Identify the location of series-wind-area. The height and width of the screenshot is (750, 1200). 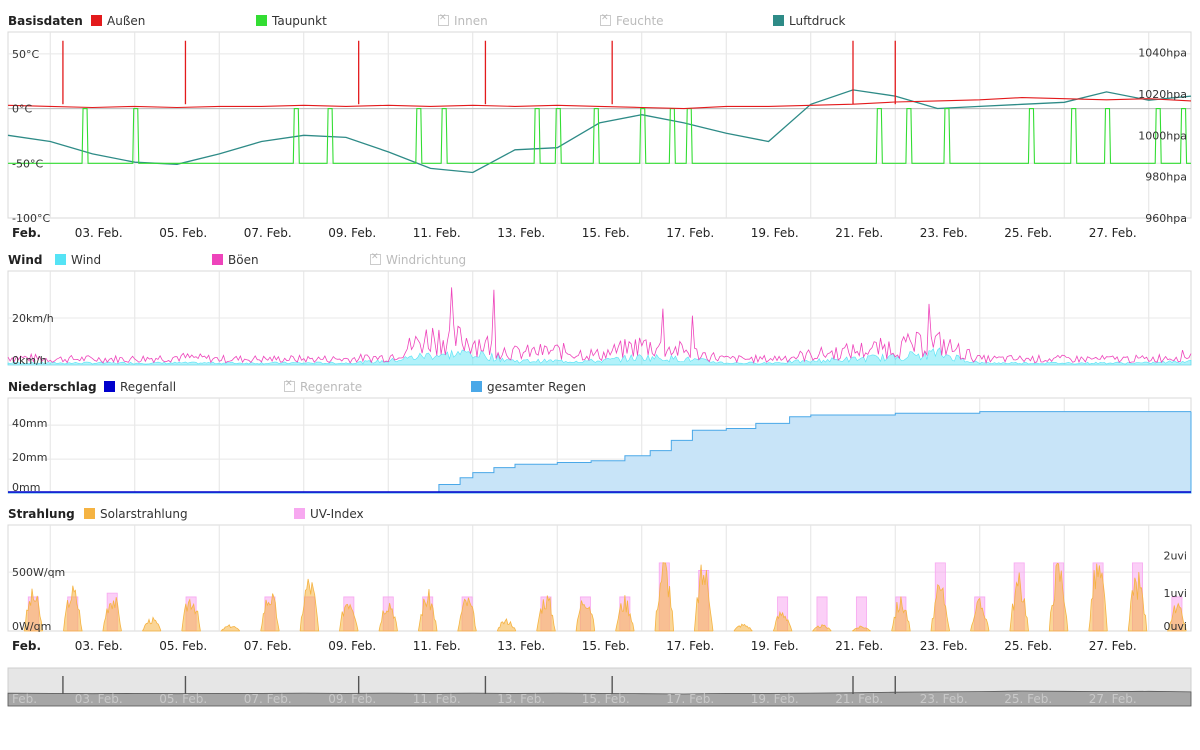
(599, 356).